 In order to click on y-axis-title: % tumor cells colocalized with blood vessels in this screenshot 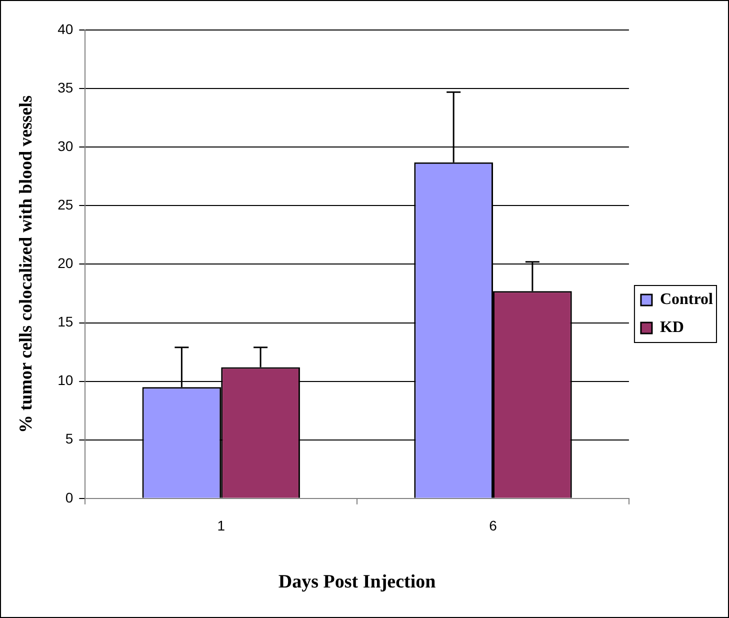, I will do `click(25, 264)`.